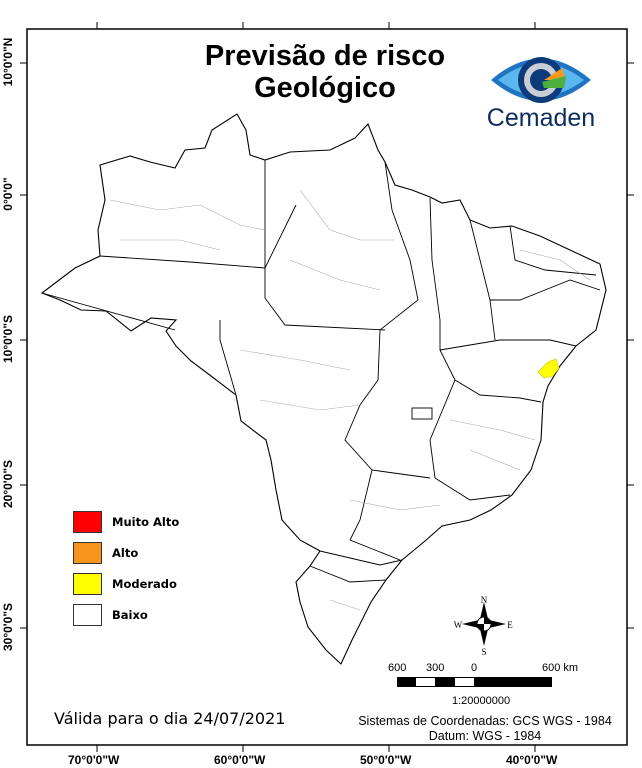 The image size is (642, 768). I want to click on map-title: Previsão de risco Geológico, so click(325, 72).